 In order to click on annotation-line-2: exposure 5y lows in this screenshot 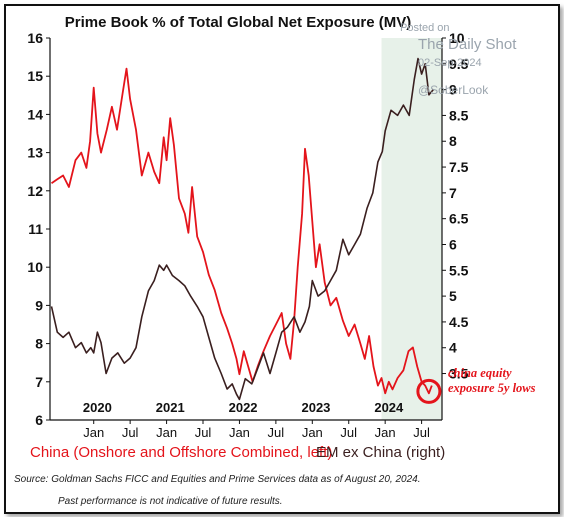, I will do `click(492, 388)`.